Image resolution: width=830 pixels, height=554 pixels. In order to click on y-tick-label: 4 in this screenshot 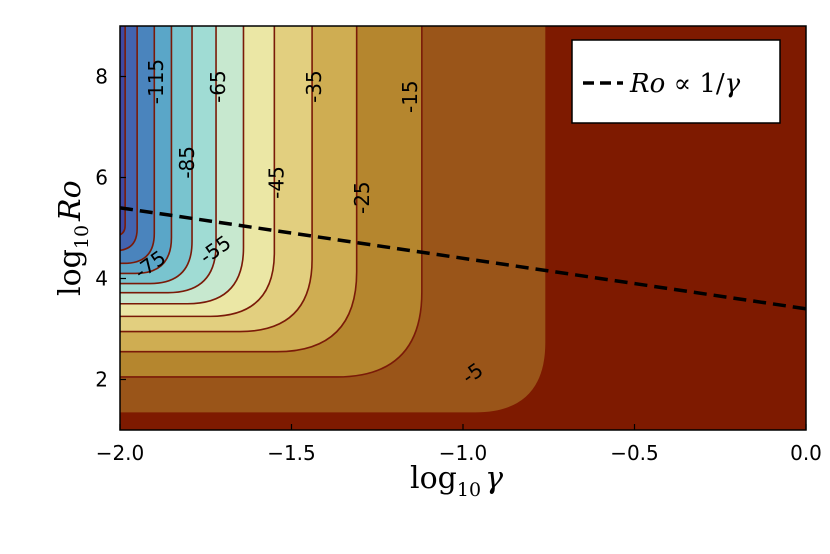, I will do `click(101, 279)`.